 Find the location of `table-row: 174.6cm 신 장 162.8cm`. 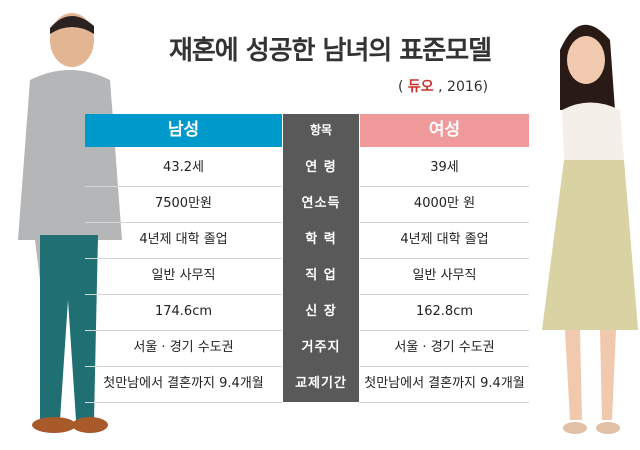

table-row: 174.6cm 신 장 162.8cm is located at coordinates (307, 312).